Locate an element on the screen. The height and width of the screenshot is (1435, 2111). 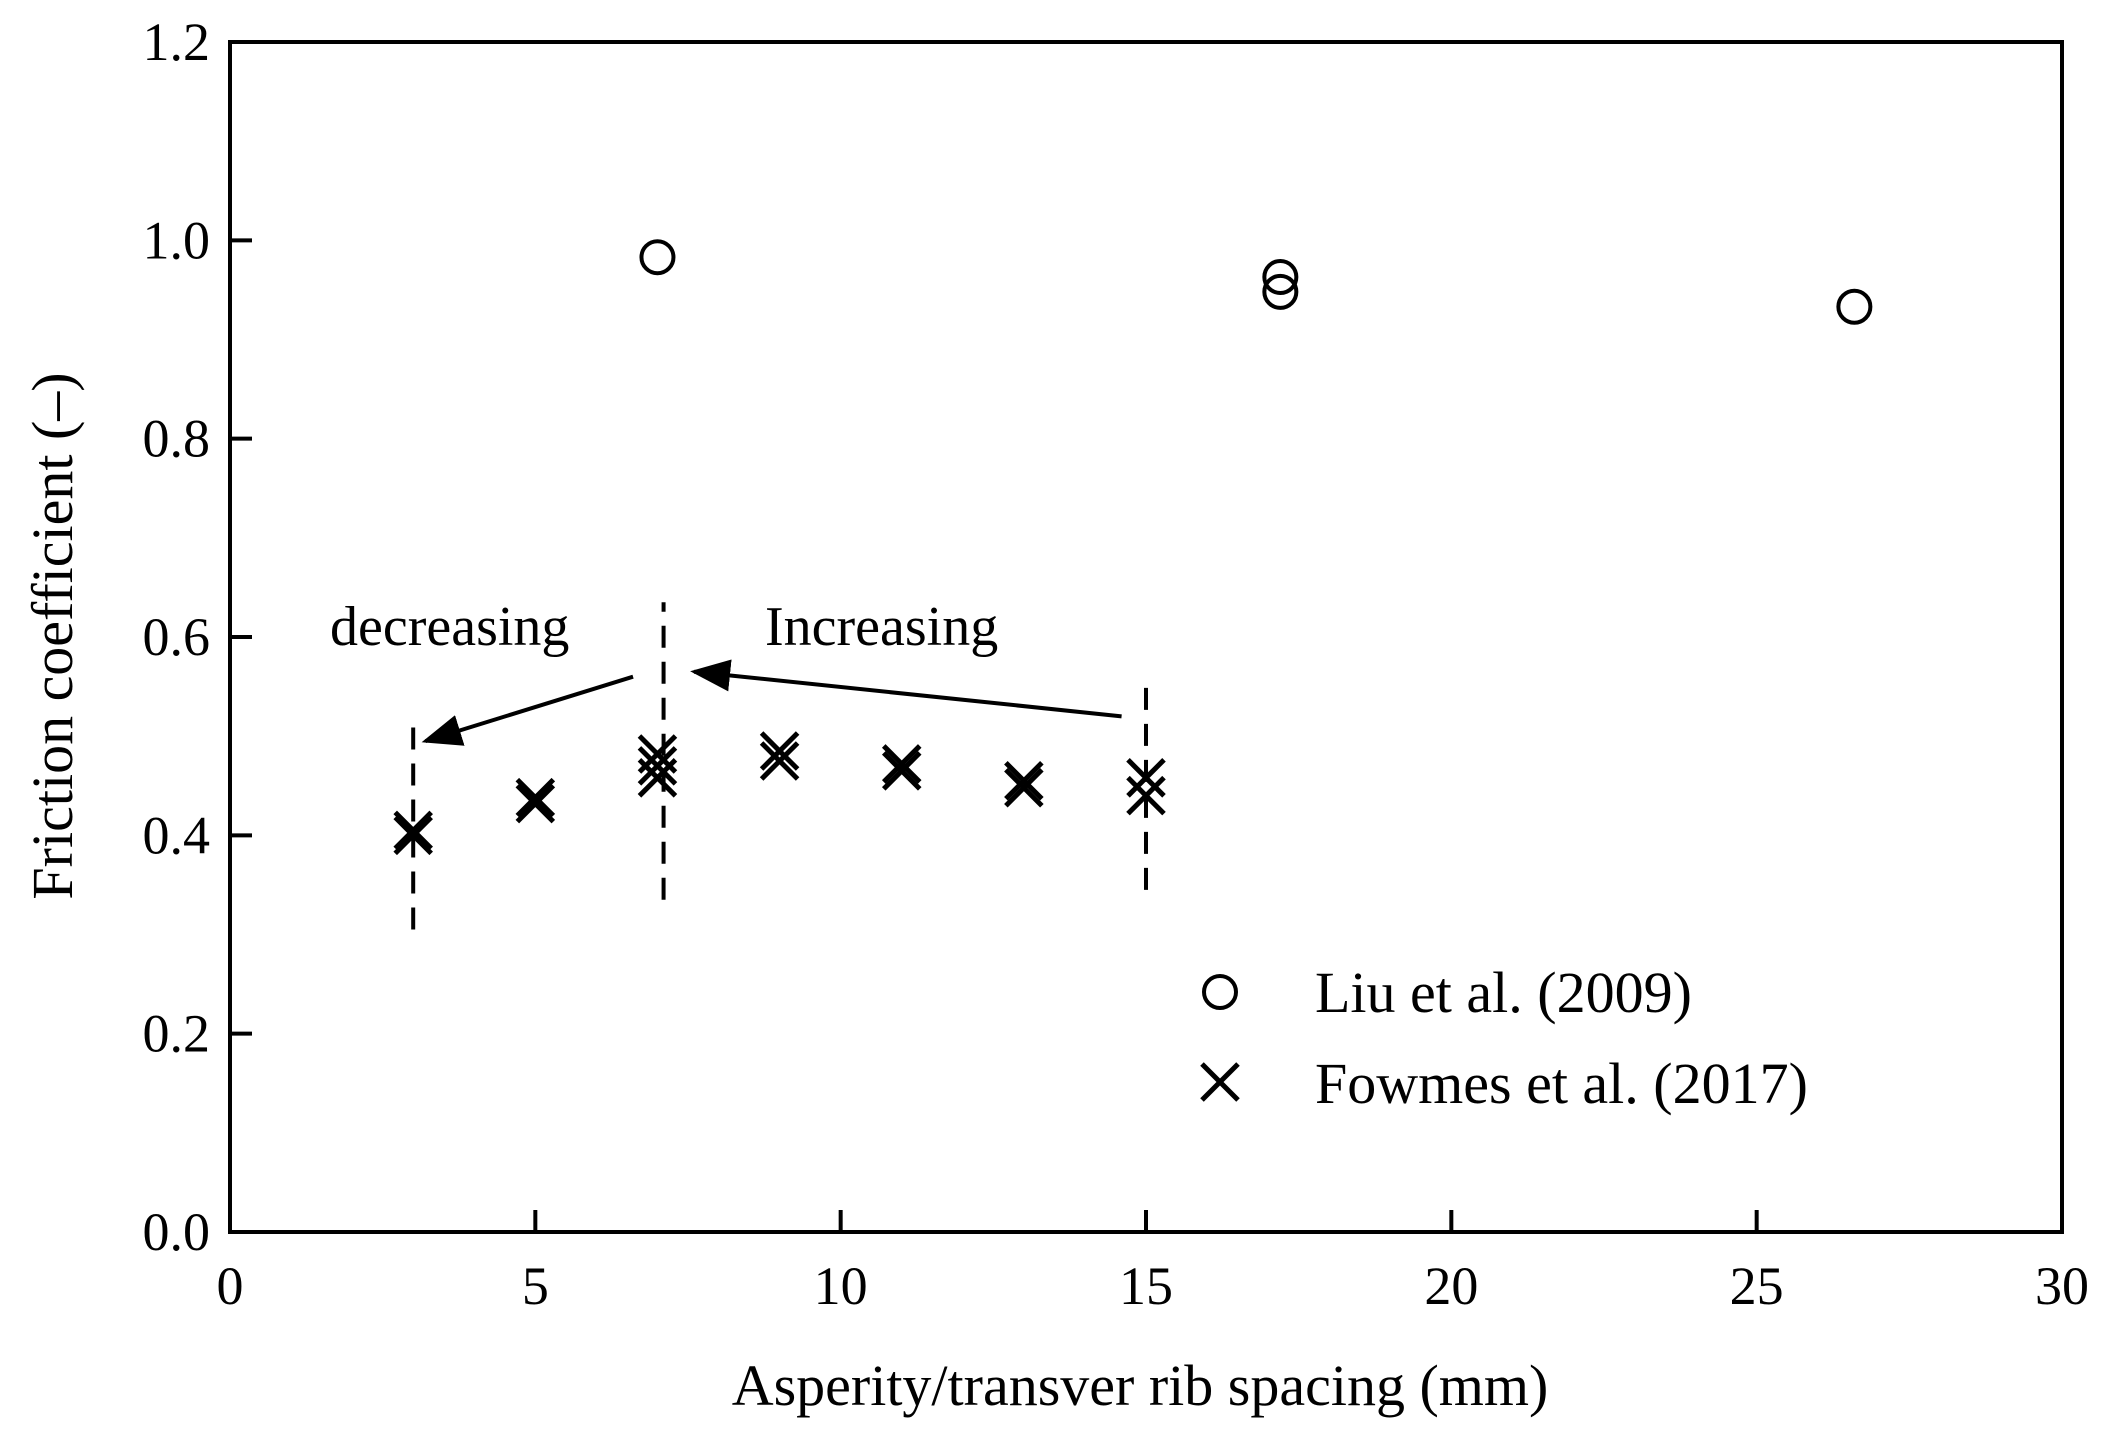
x-tick-label: 25 is located at coordinates (1757, 1286).